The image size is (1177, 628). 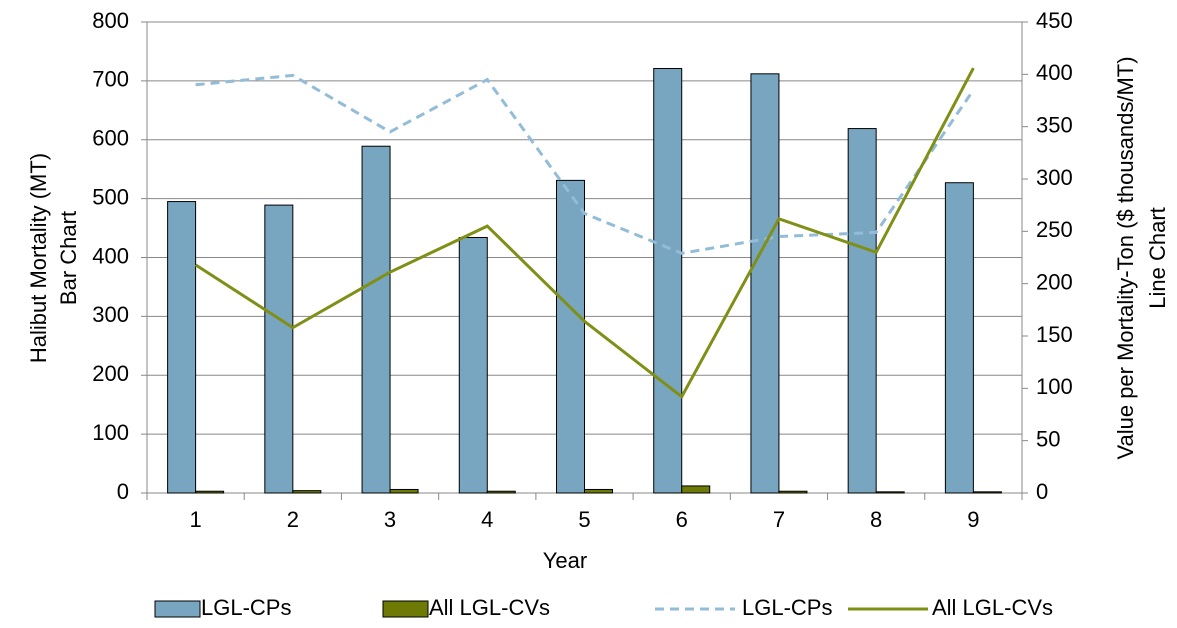 What do you see at coordinates (1048, 438) in the screenshot?
I see `y2-tick-label: 50` at bounding box center [1048, 438].